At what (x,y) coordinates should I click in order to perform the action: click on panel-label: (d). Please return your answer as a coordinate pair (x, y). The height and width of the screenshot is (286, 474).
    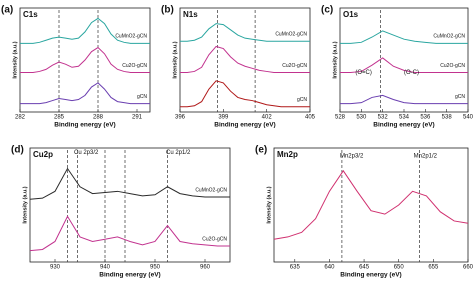
    Looking at the image, I should click on (17, 150).